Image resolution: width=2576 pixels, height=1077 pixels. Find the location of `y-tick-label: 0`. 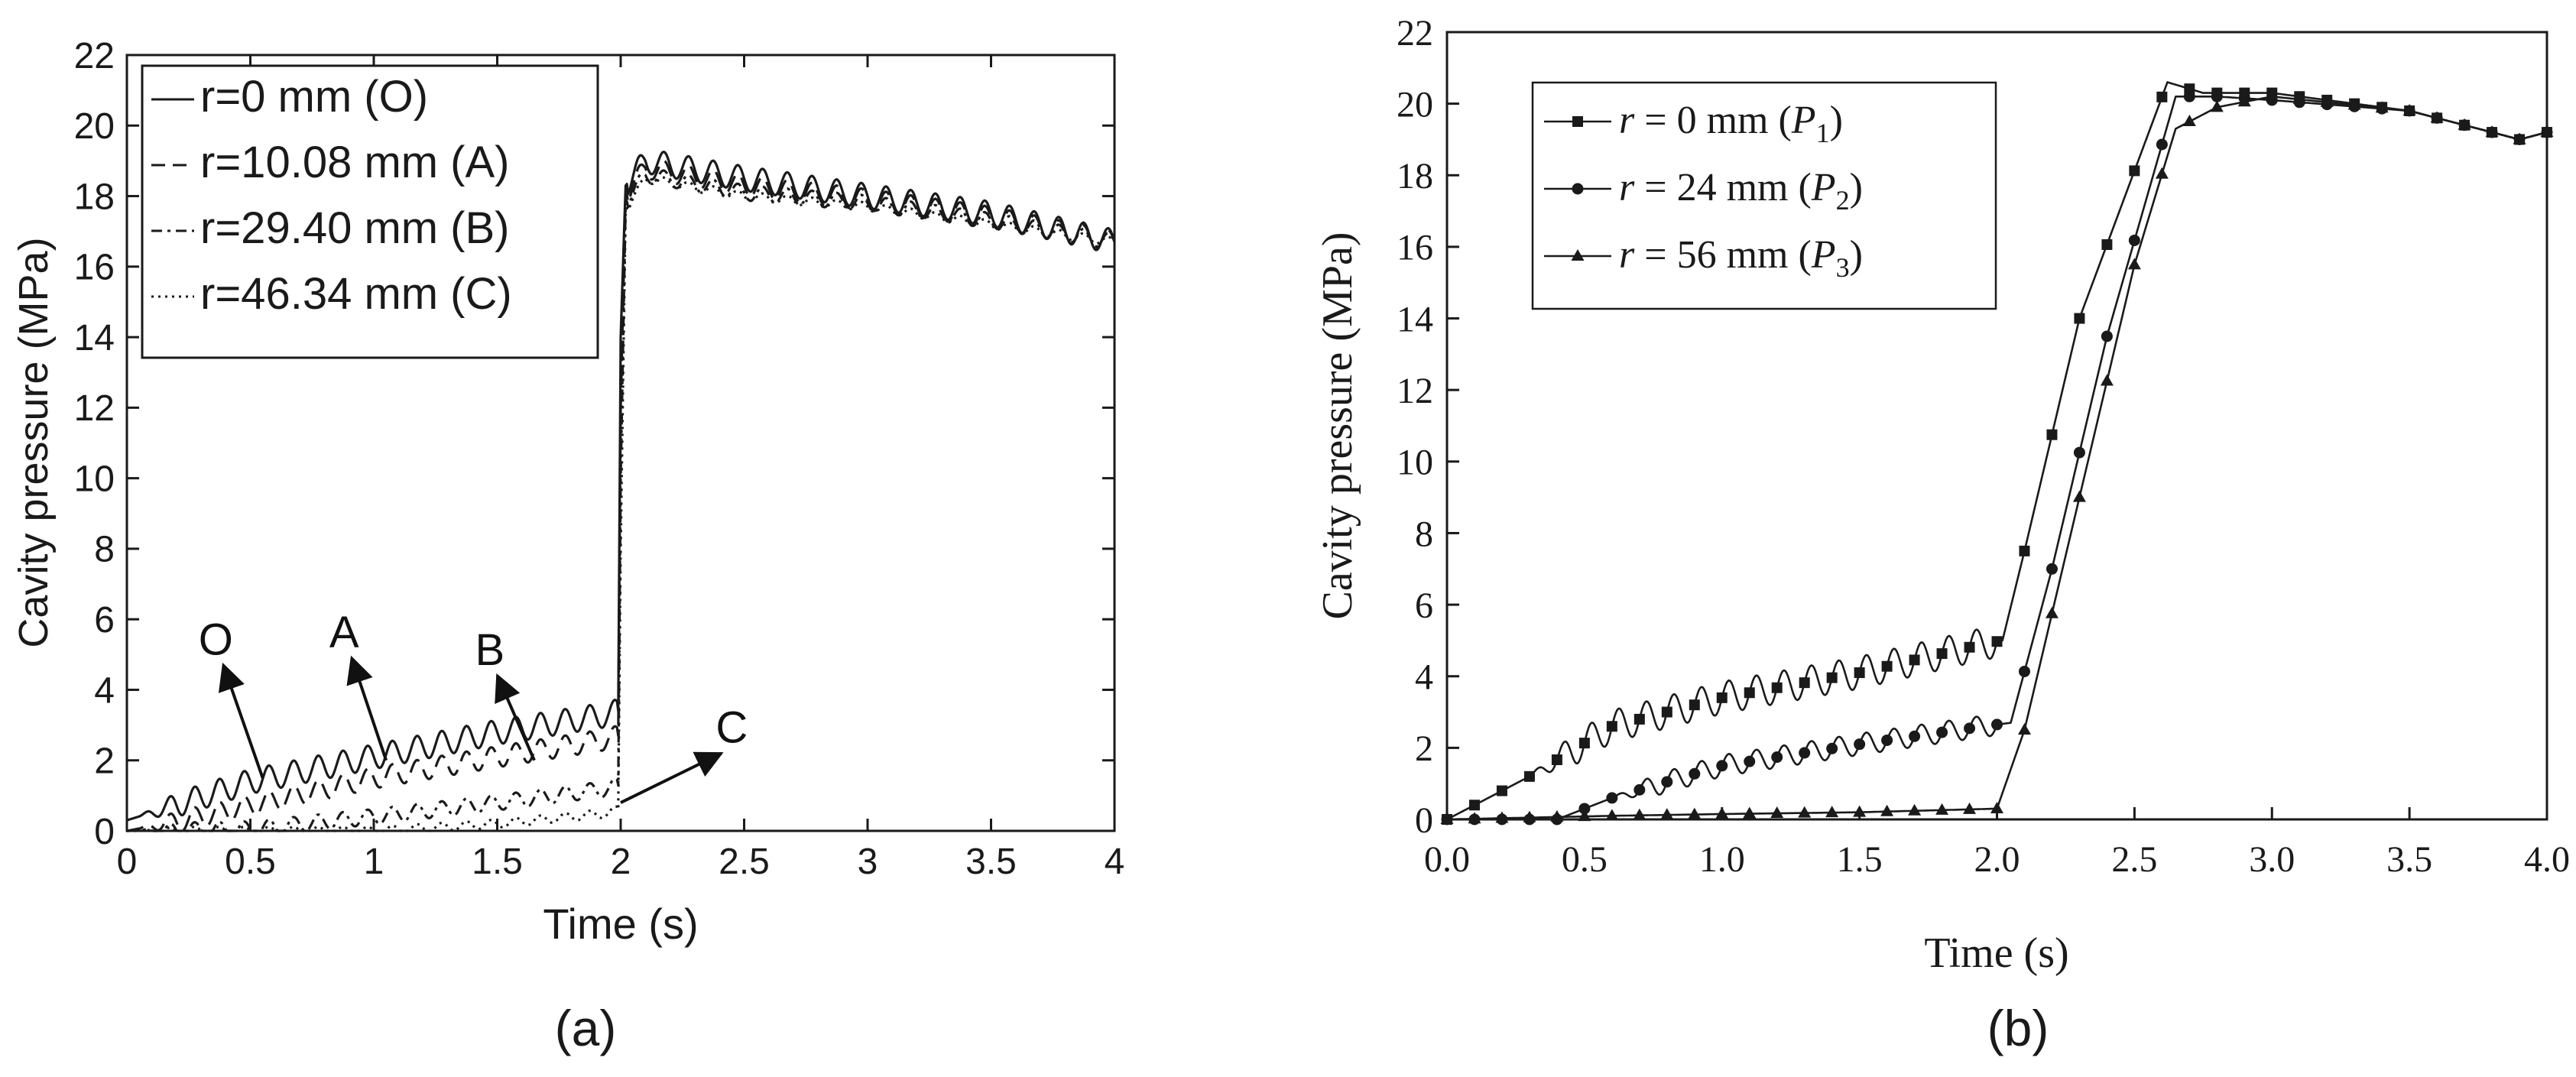

y-tick-label: 0 is located at coordinates (104, 832).